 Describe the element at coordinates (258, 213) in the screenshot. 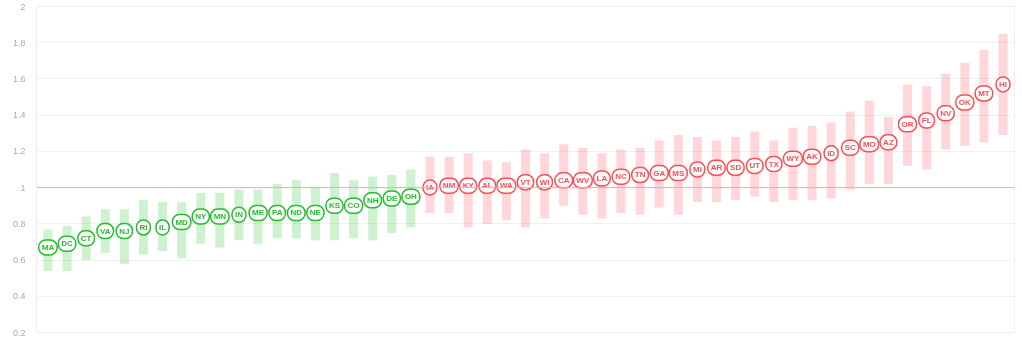

I see `x-tick-label: ME` at that location.